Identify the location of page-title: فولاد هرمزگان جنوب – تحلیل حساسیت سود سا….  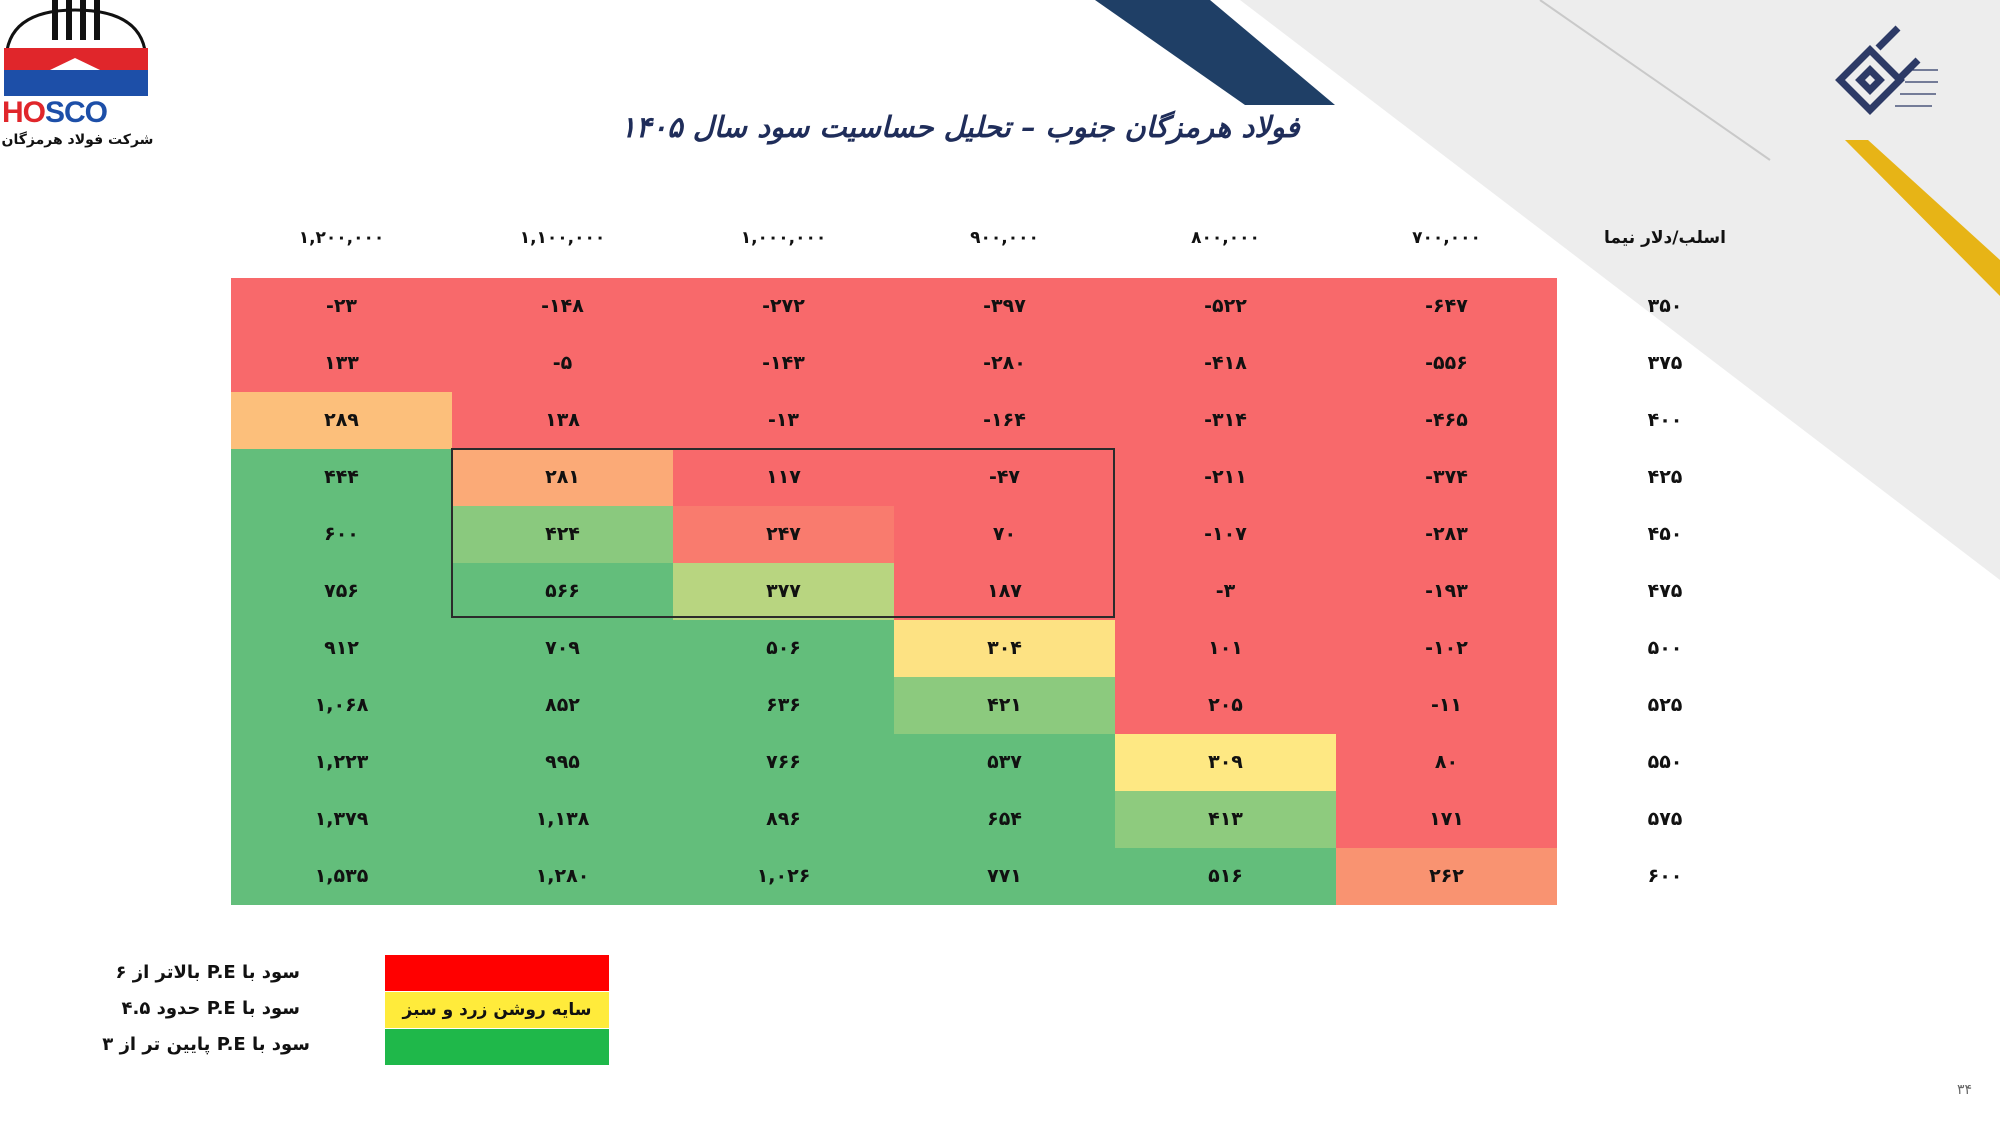
(960, 127).